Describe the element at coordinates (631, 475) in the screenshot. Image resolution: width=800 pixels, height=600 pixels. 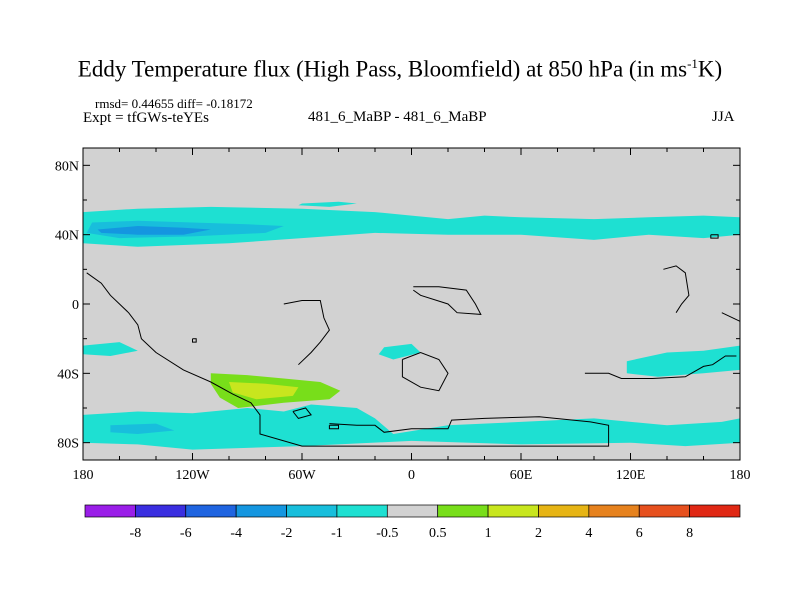
I see `x-tick-label: 120E` at that location.